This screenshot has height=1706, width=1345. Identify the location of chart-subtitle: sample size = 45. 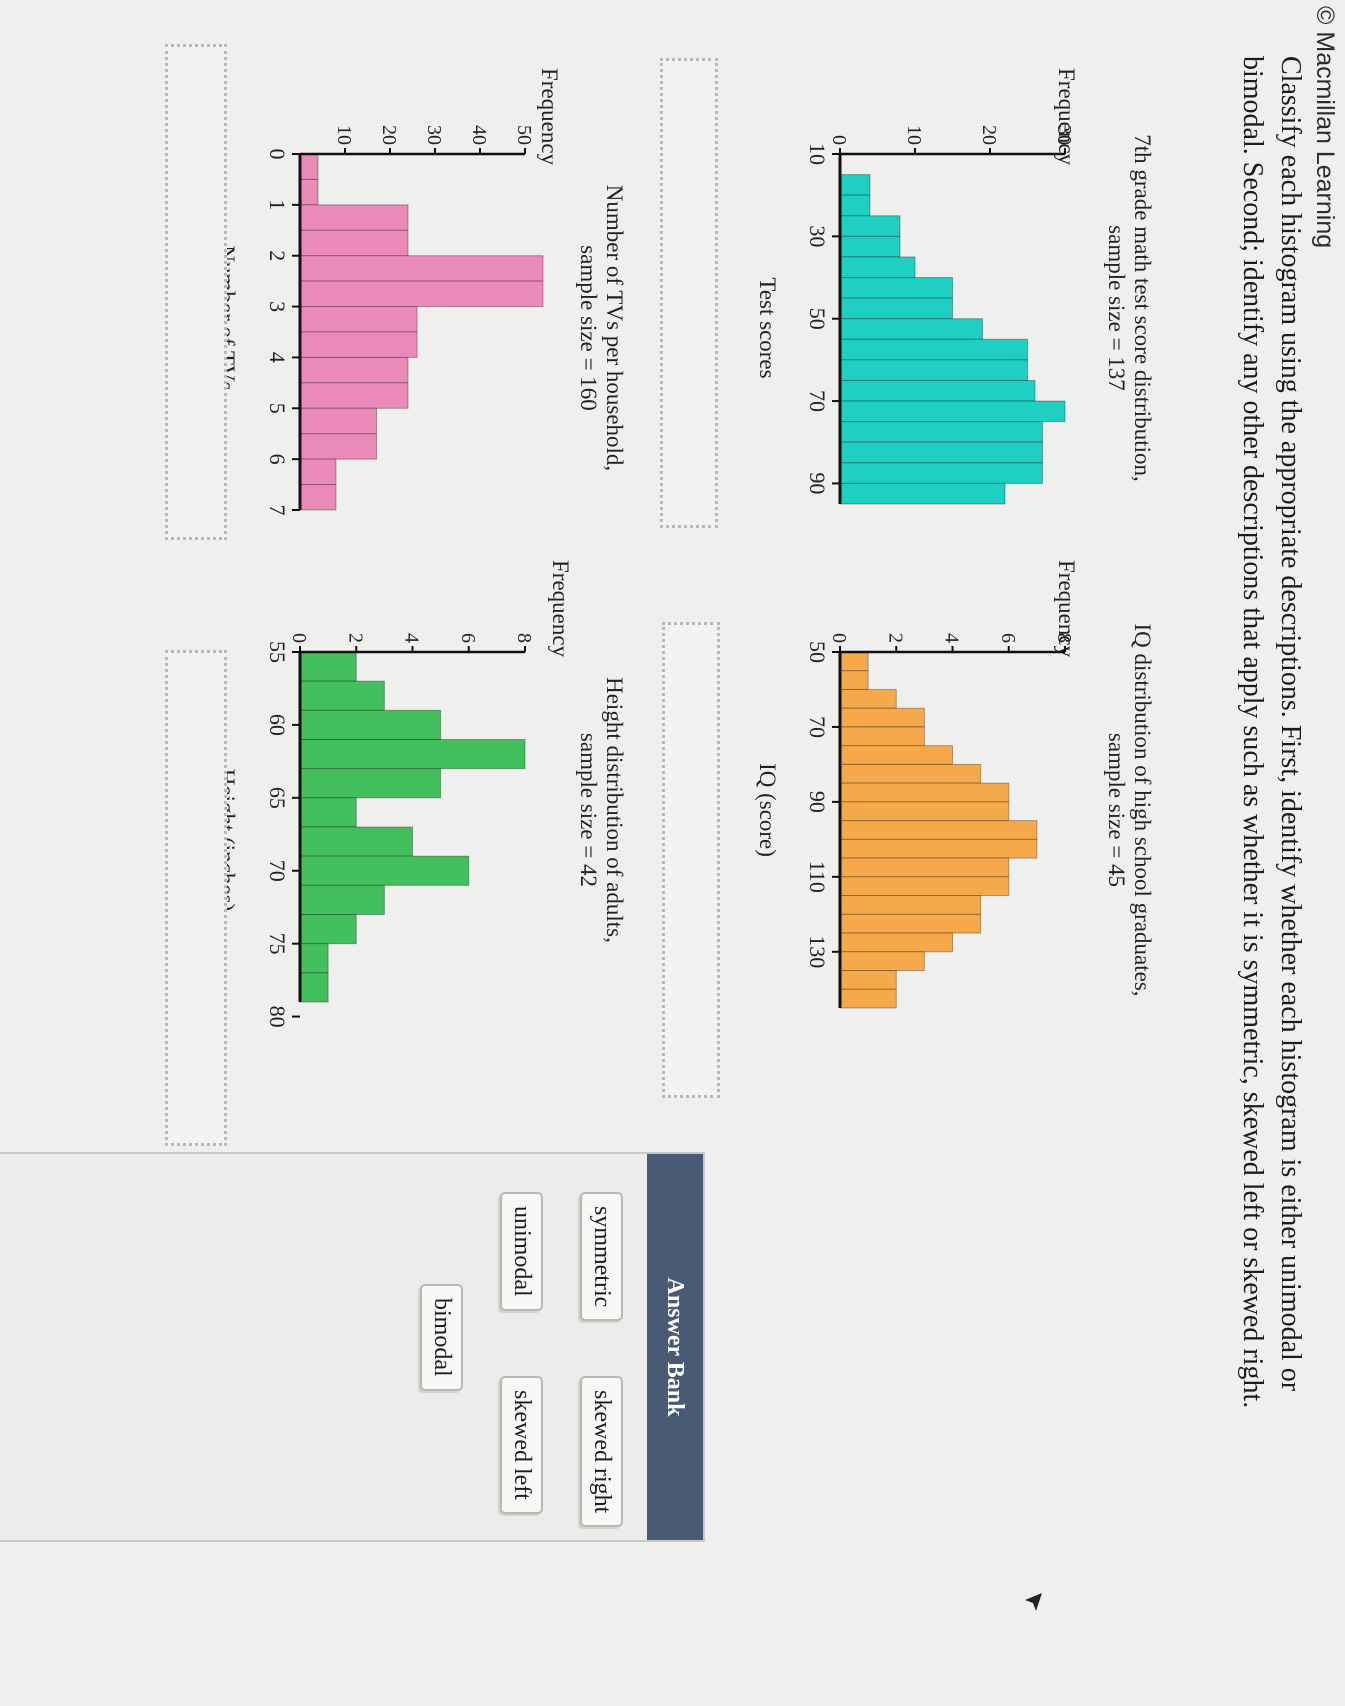
(1116, 810).